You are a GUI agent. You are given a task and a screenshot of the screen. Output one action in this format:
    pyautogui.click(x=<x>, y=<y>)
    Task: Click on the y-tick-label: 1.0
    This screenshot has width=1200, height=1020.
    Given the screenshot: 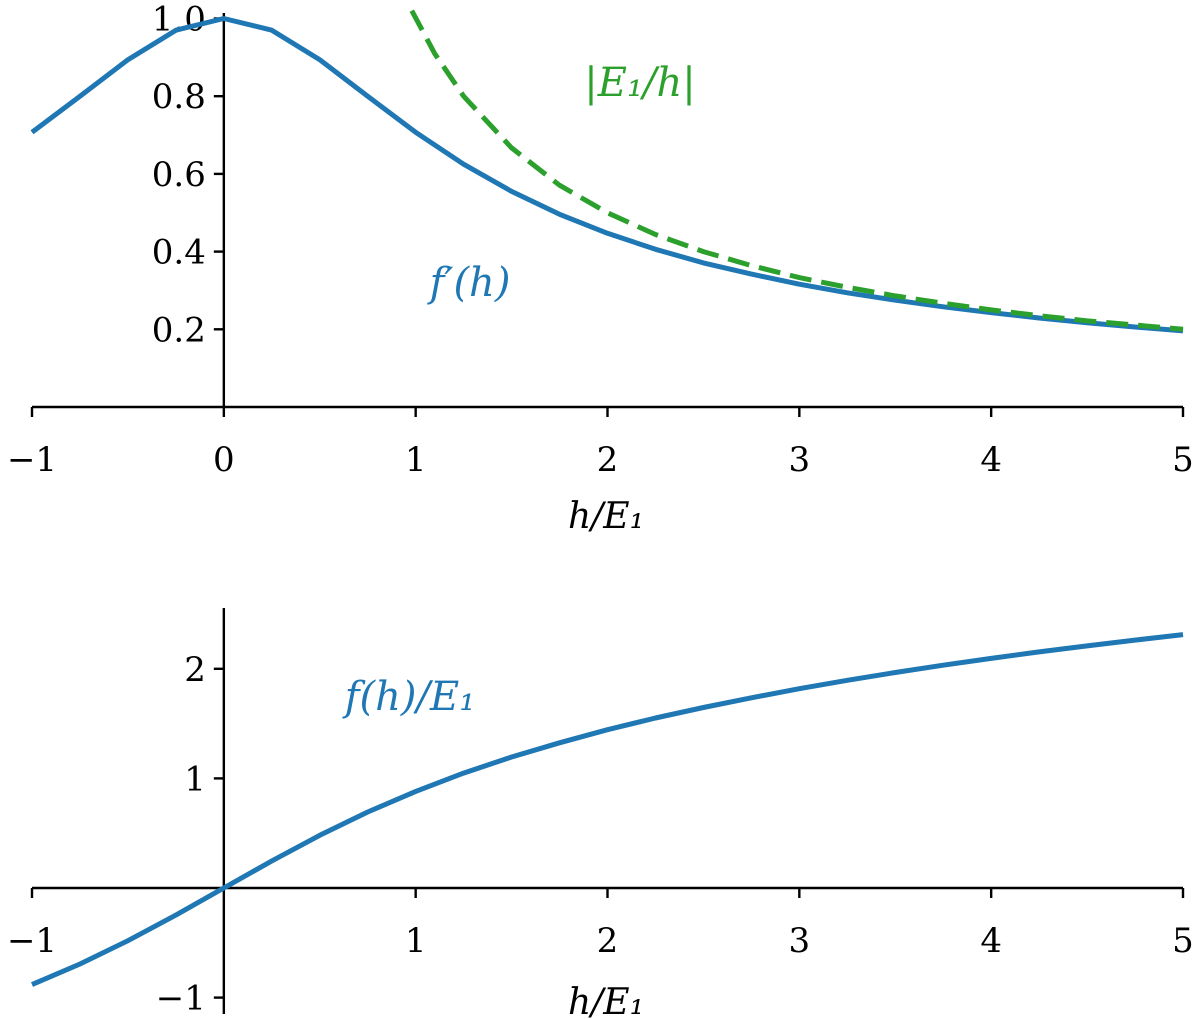 What is the action you would take?
    pyautogui.click(x=179, y=20)
    